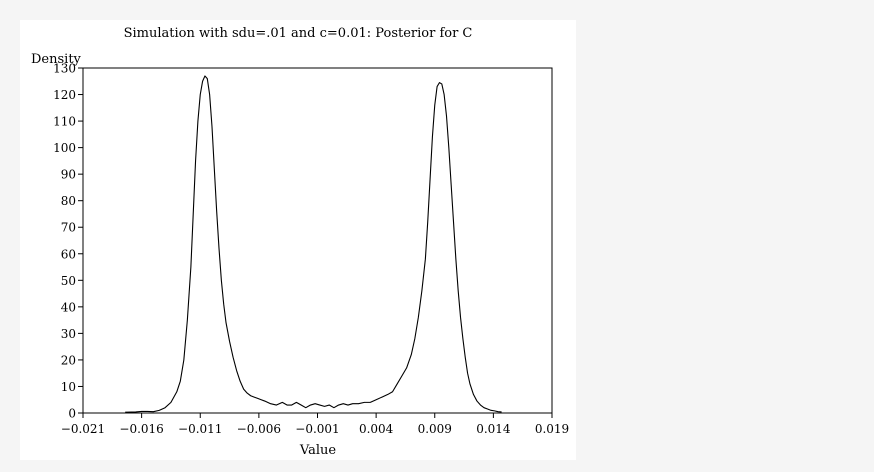  What do you see at coordinates (64, 122) in the screenshot?
I see `y-tick-label: 110` at bounding box center [64, 122].